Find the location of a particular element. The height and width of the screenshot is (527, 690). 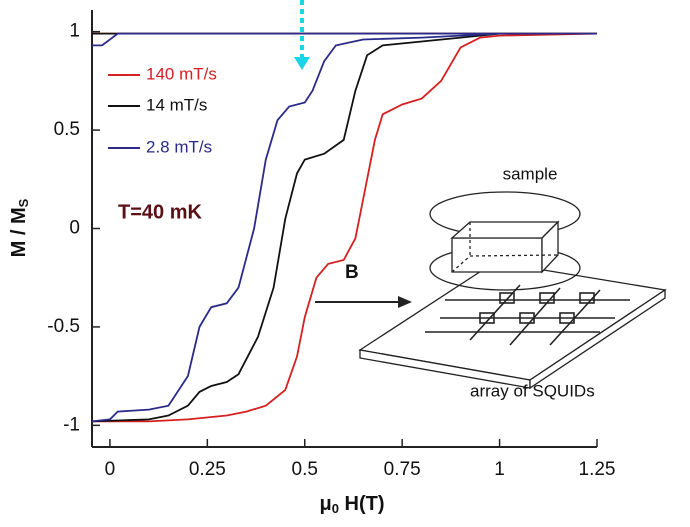

legend-label: 2.8 mT/s is located at coordinates (179, 146).